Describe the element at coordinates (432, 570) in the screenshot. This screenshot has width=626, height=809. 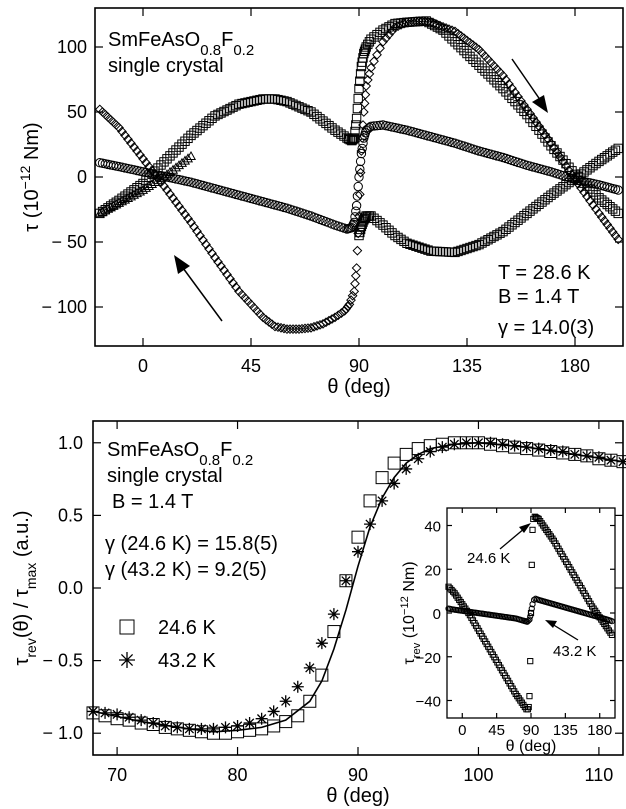
I see `y-tick-label: 20` at that location.